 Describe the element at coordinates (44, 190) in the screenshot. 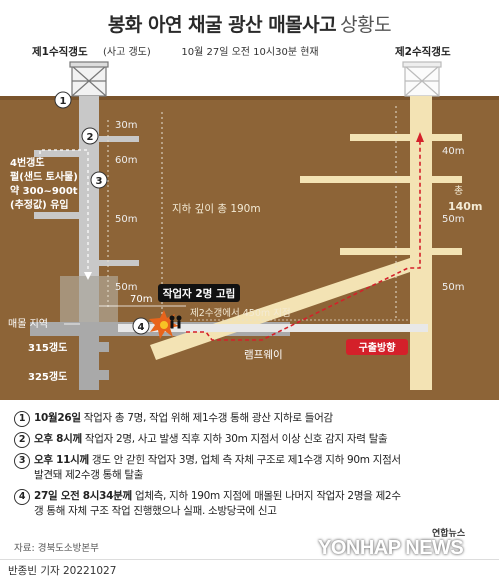

I see `mud-note-line-3: 약 300~900t` at that location.